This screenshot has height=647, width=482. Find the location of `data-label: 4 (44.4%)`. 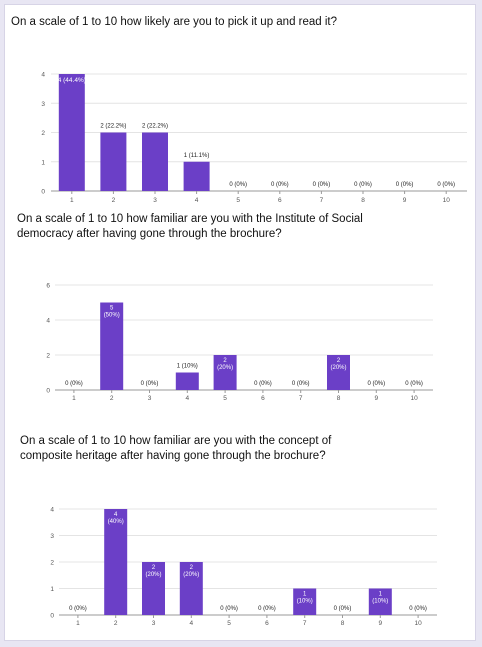

data-label: 4 (44.4%) is located at coordinates (72, 80).